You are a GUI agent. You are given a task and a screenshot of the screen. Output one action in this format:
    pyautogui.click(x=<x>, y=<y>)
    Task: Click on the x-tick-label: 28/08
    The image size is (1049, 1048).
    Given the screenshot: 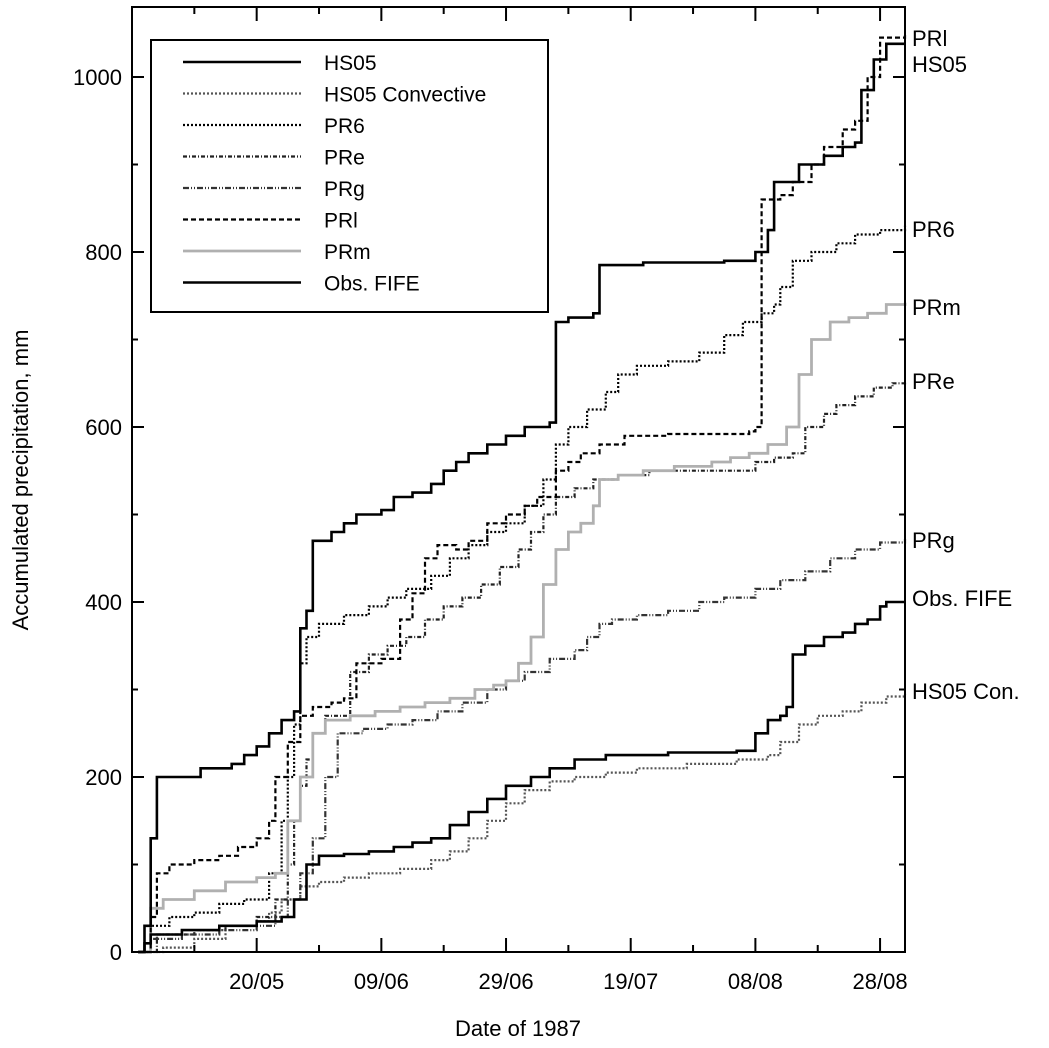 What is the action you would take?
    pyautogui.click(x=880, y=981)
    